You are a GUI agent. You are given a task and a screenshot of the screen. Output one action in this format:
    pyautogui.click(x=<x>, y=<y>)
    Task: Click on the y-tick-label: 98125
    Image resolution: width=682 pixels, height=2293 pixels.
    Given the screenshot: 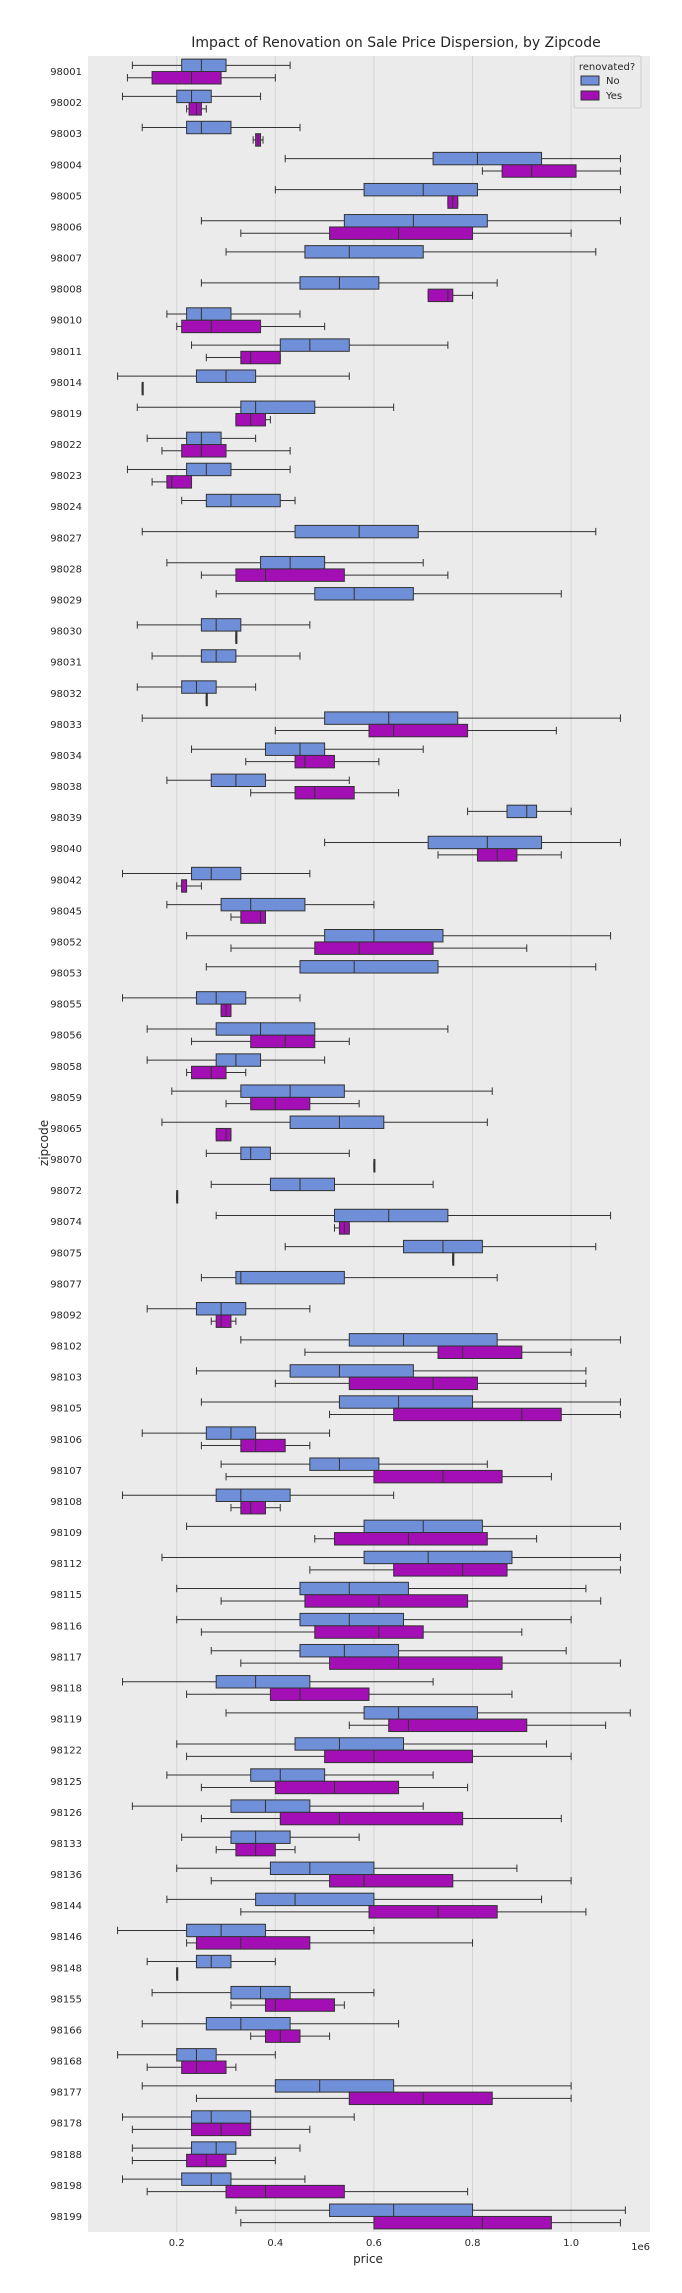 What is the action you would take?
    pyautogui.click(x=66, y=1782)
    